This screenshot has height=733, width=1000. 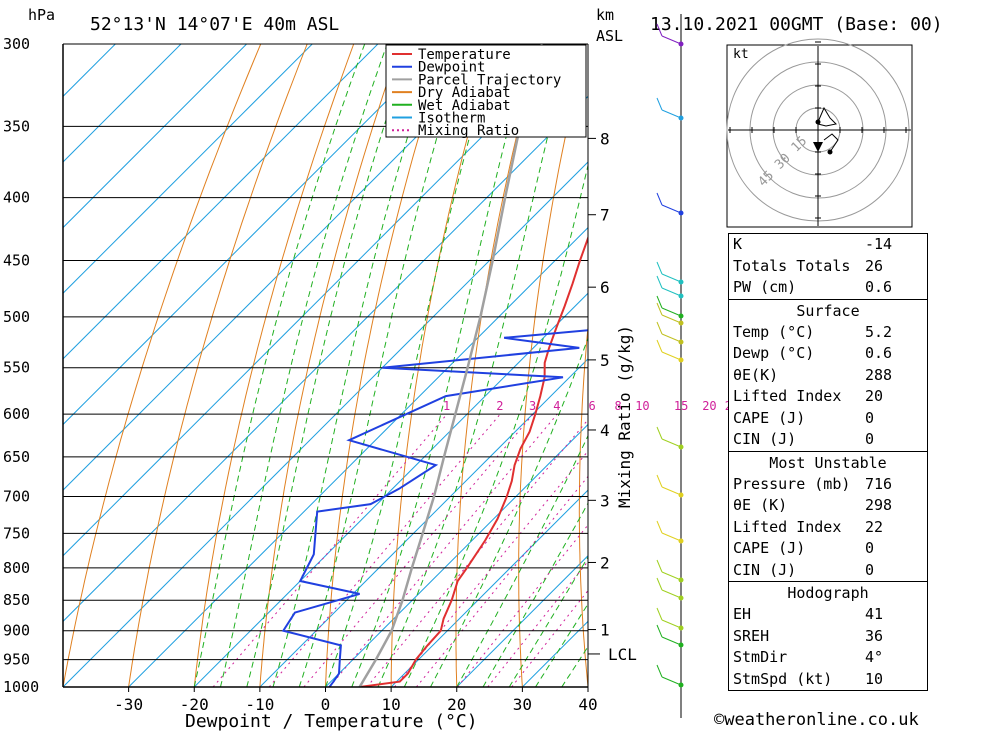 I want to click on mixing-ratio-line, so click(x=418, y=550).